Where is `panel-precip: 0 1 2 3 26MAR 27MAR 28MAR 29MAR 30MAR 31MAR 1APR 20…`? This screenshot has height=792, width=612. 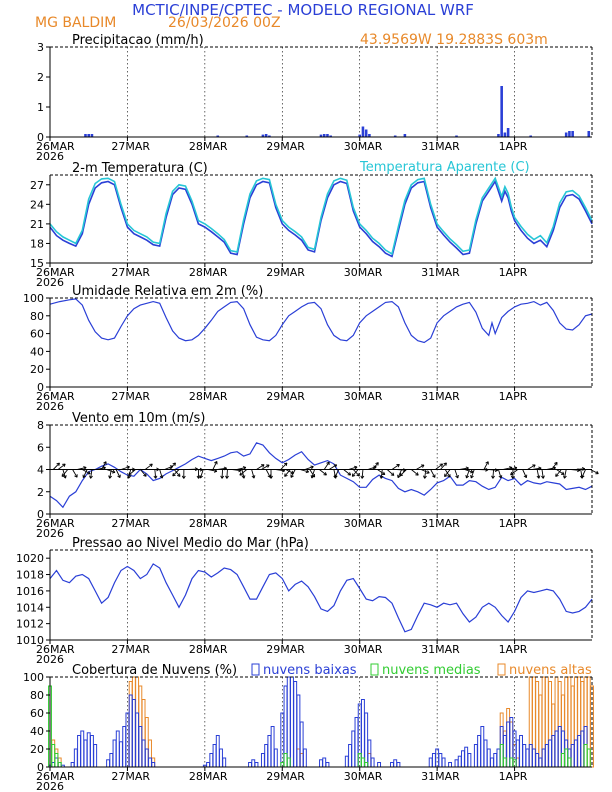
panel-precip: 0 1 2 3 26MAR 27MAR 28MAR 29MAR 30MAR 31MAR 1APR 20… is located at coordinates (314, 98).